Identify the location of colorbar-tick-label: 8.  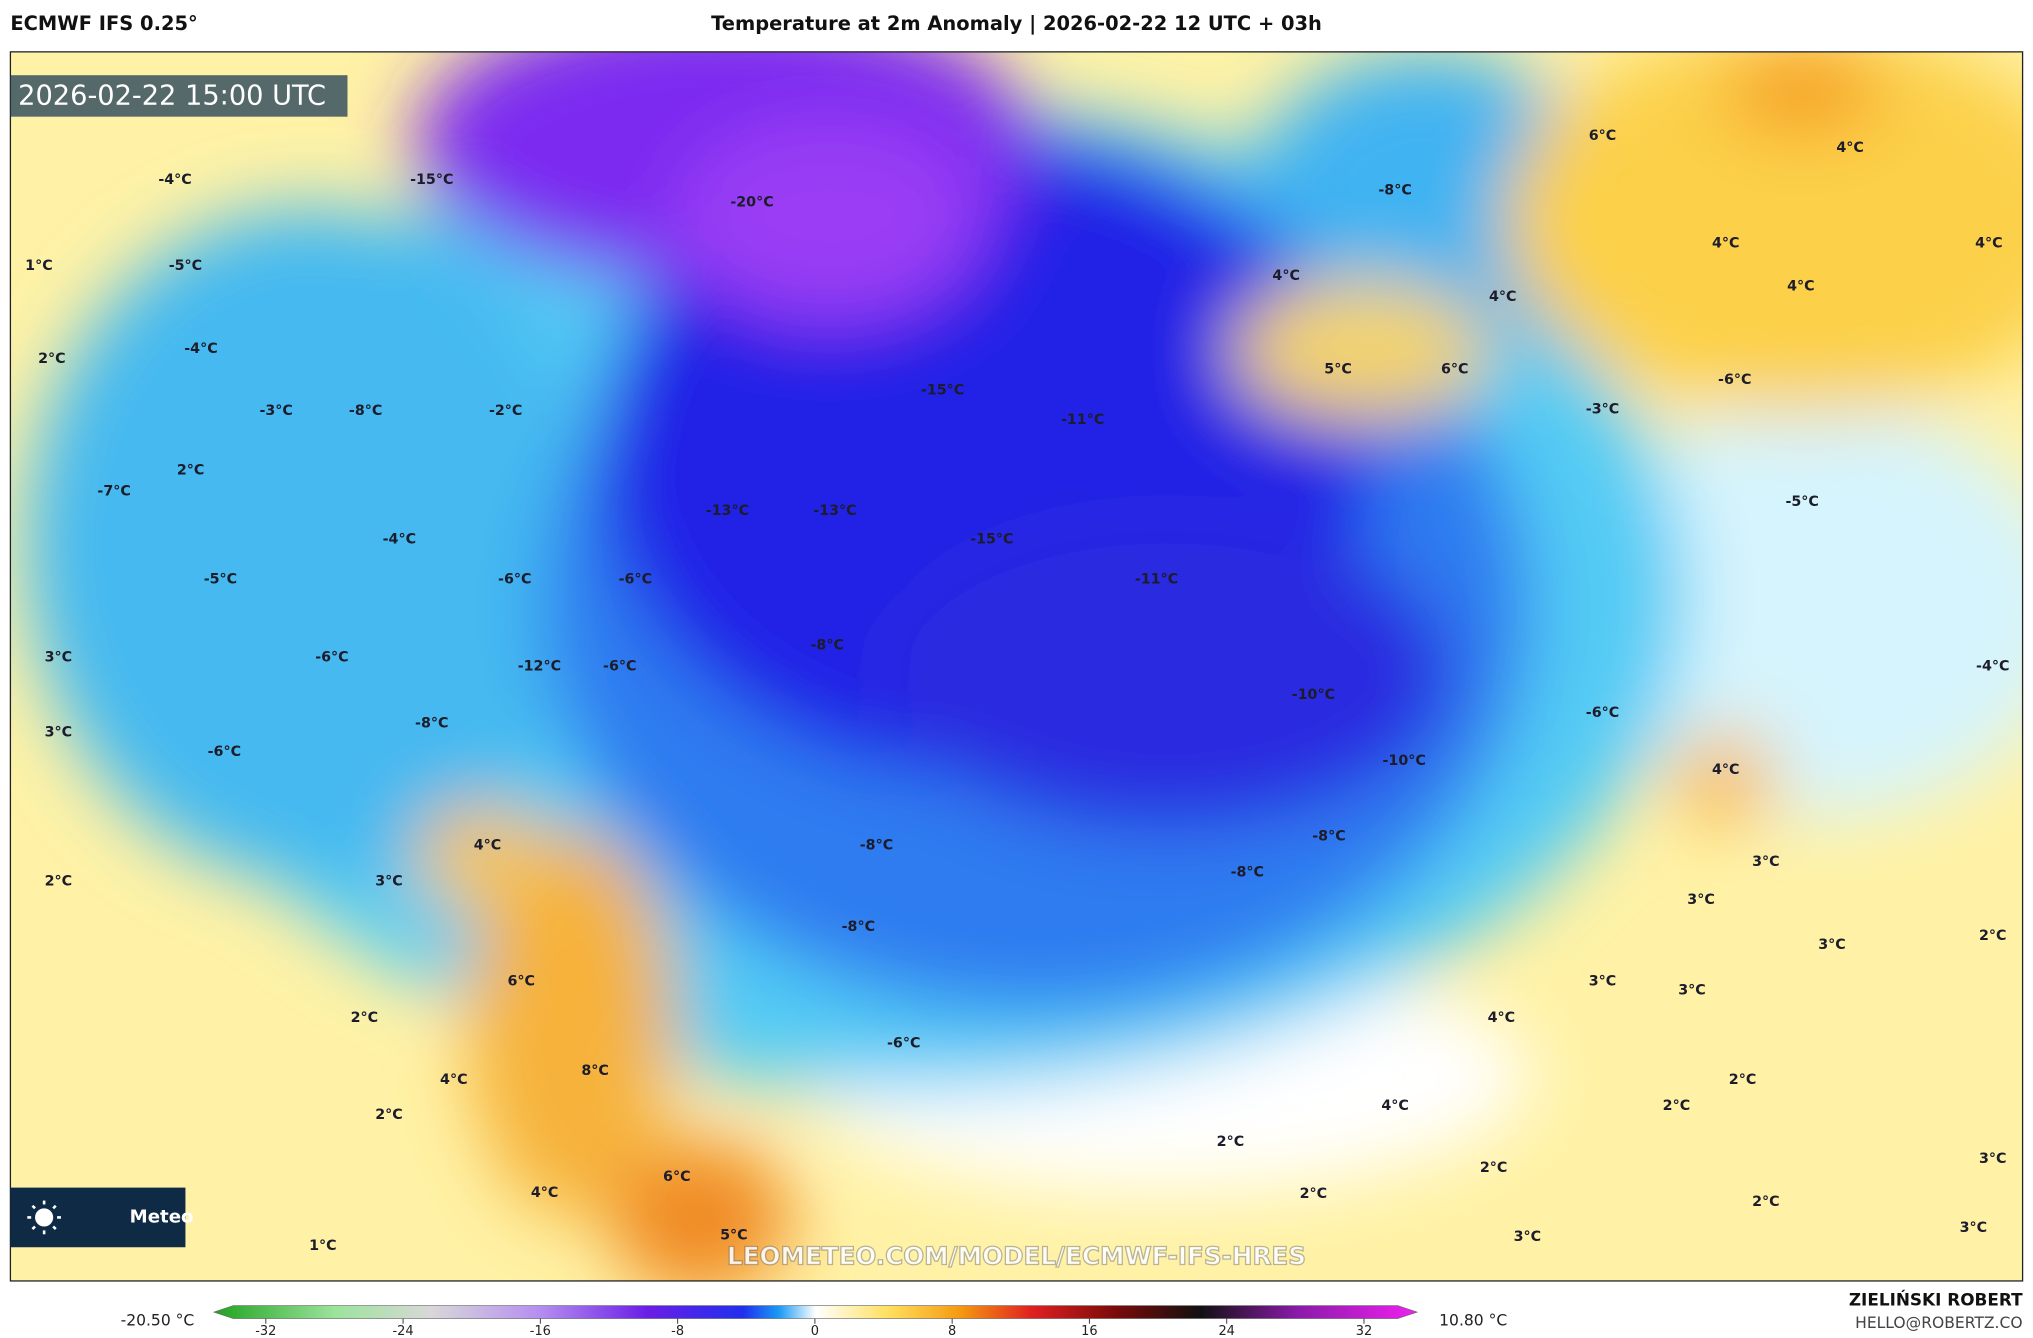
(952, 1331).